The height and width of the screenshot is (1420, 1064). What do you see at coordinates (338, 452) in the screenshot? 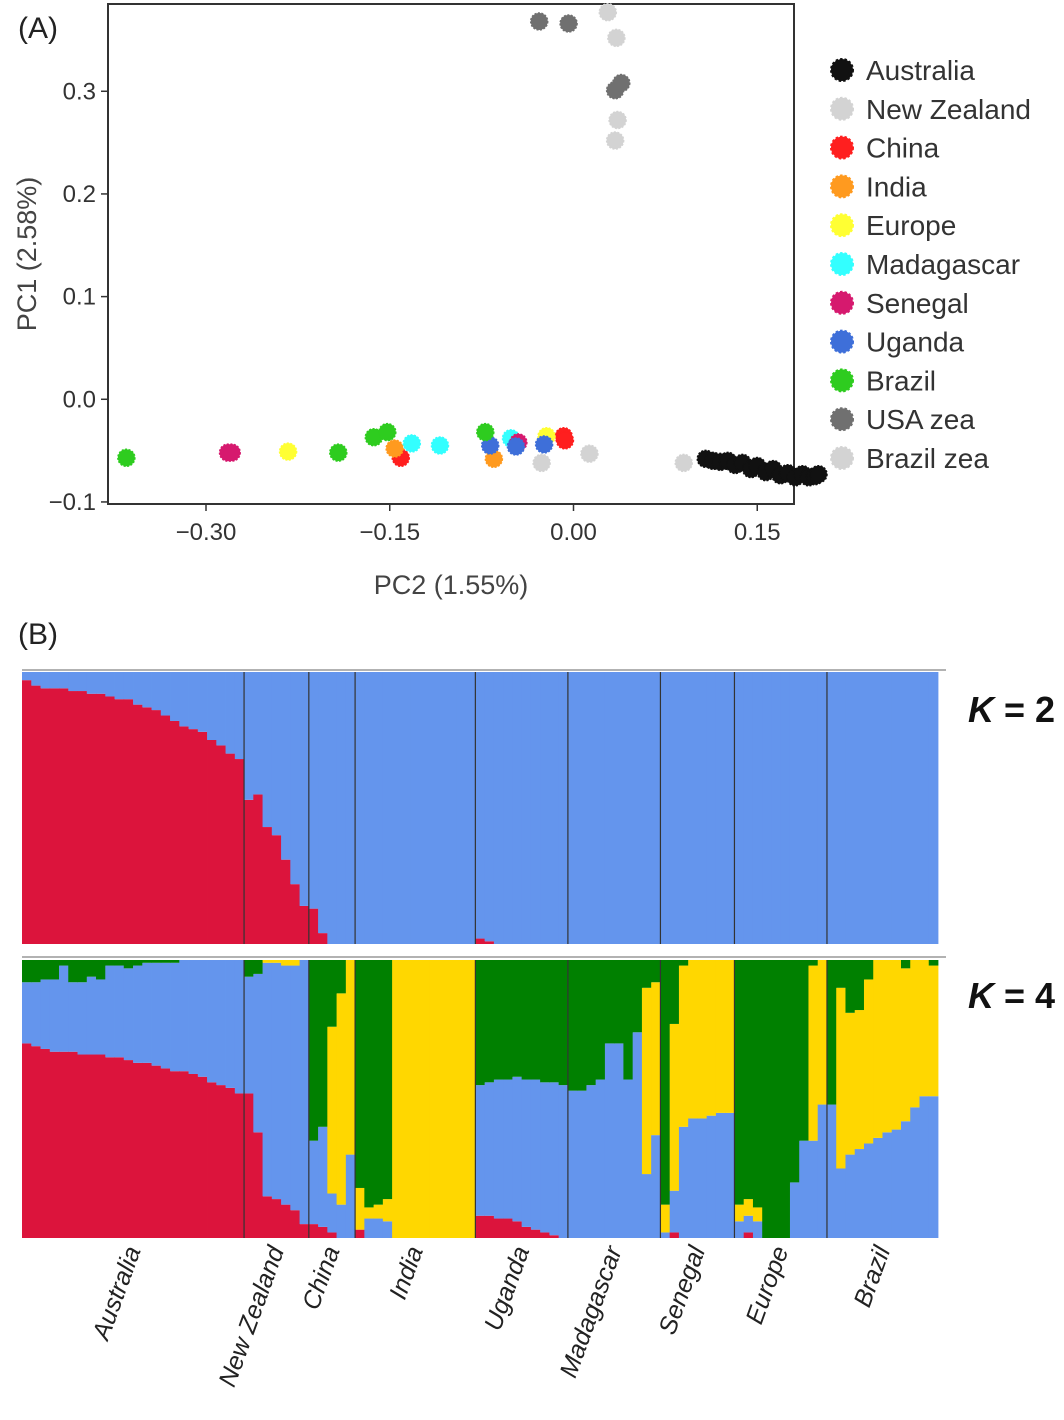
I see `point-brazil` at bounding box center [338, 452].